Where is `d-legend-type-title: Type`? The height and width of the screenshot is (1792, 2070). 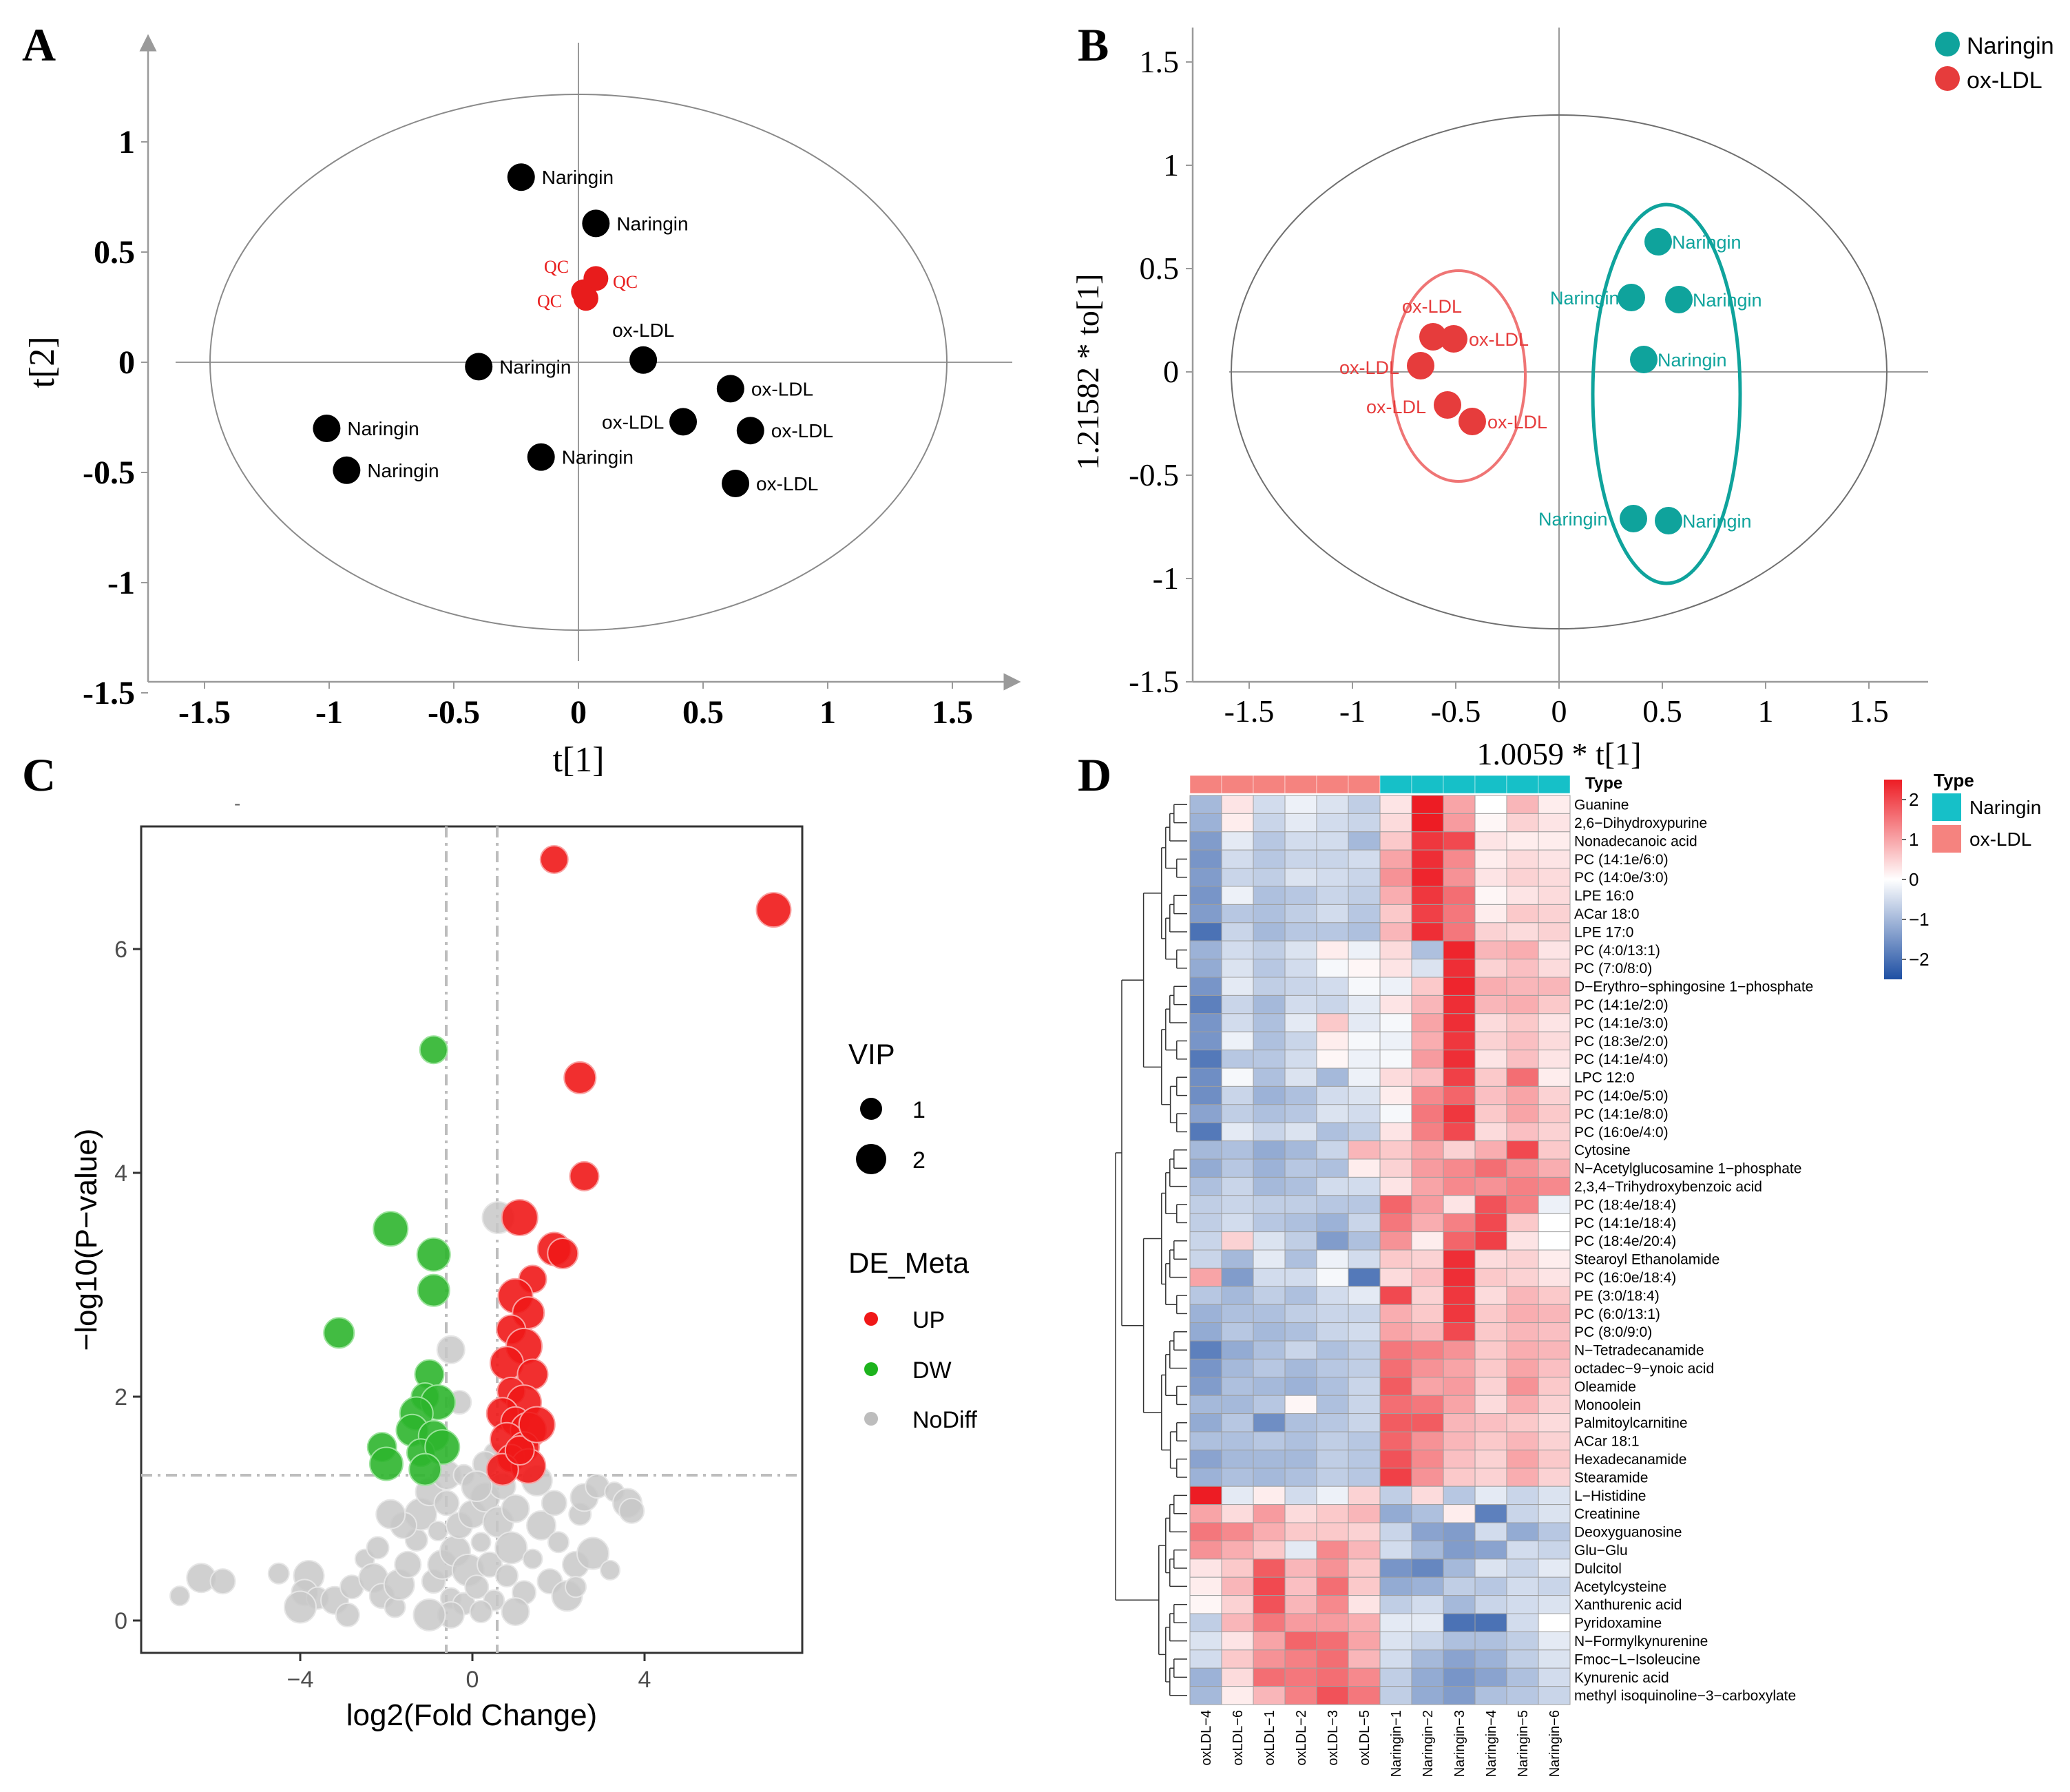
d-legend-type-title: Type is located at coordinates (1954, 780).